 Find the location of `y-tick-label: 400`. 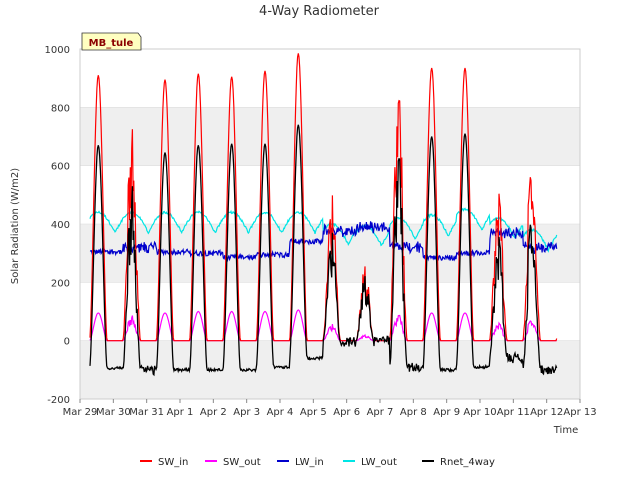

y-tick-label: 400 is located at coordinates (60, 225).